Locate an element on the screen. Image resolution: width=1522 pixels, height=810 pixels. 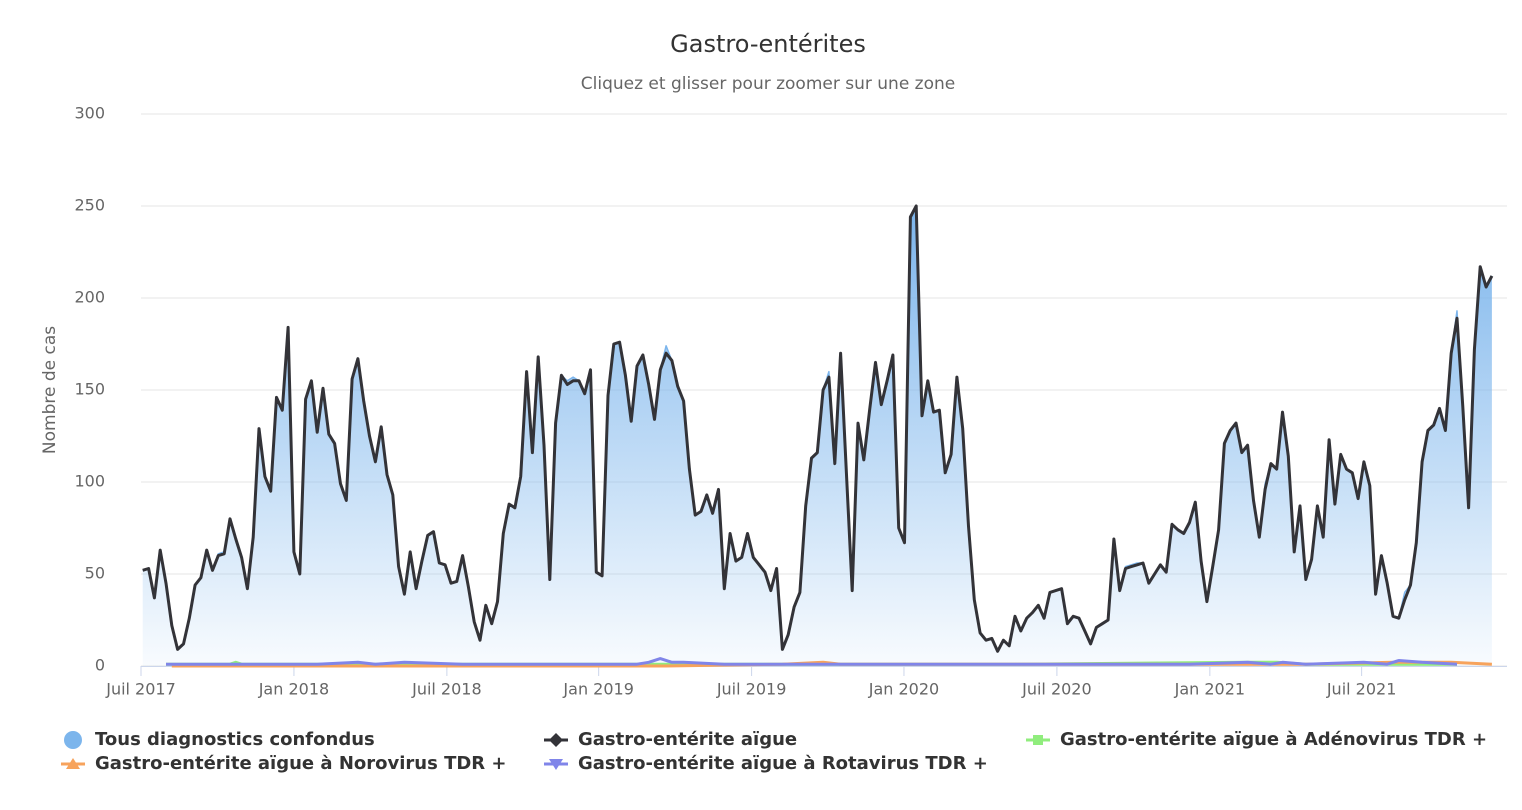
y-tick-label: 100 is located at coordinates (89, 481).